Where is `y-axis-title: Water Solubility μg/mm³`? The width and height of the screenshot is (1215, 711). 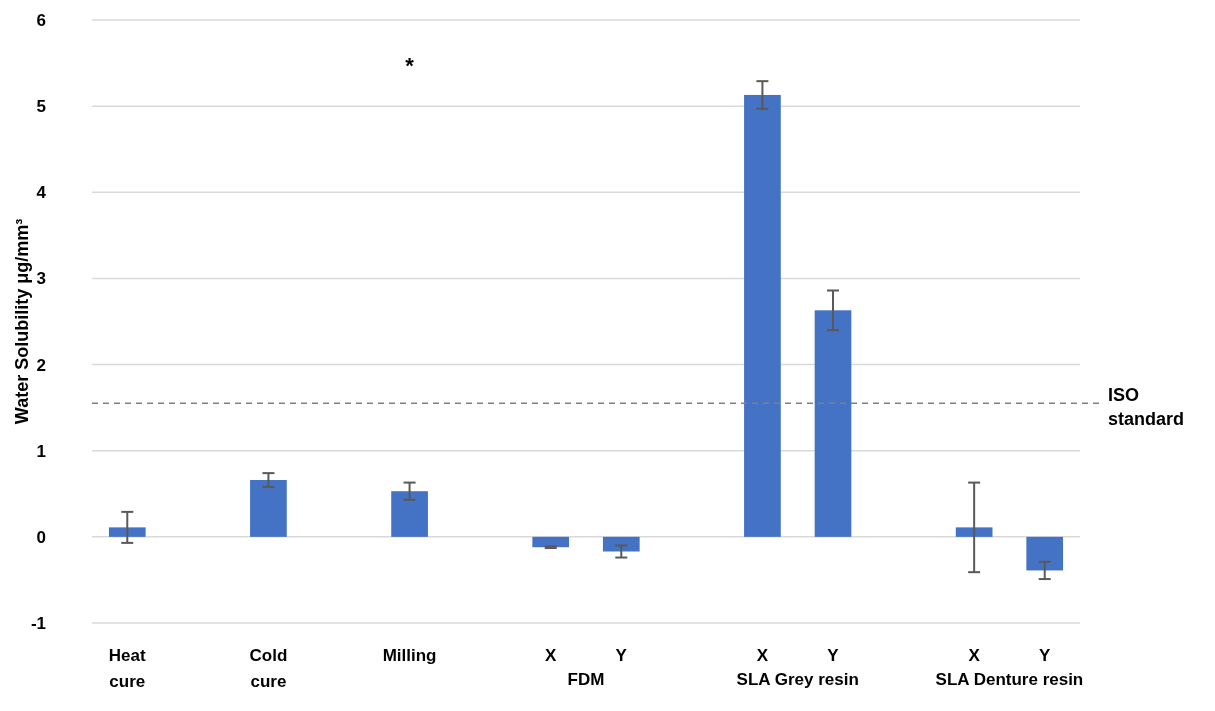 y-axis-title: Water Solubility μg/mm³ is located at coordinates (22, 321).